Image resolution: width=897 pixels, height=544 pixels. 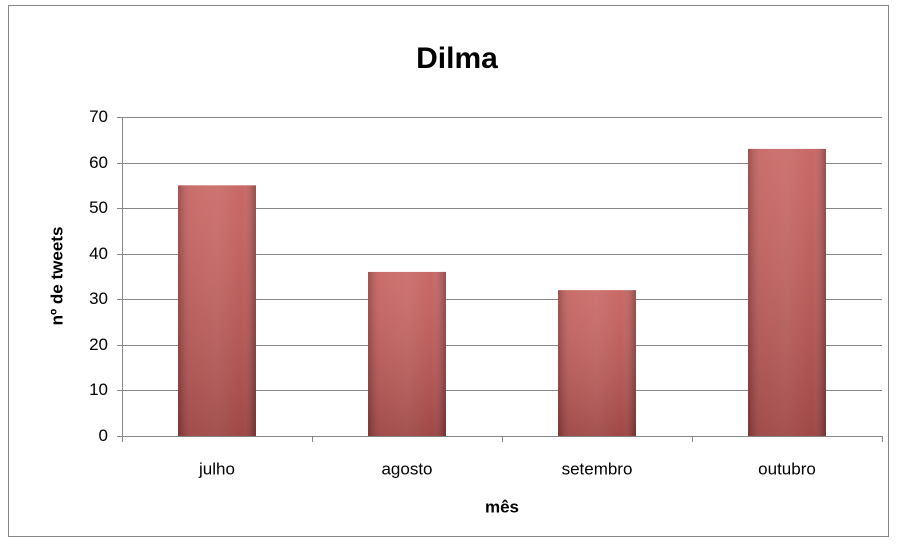 What do you see at coordinates (98, 344) in the screenshot?
I see `y-tick-label: 20` at bounding box center [98, 344].